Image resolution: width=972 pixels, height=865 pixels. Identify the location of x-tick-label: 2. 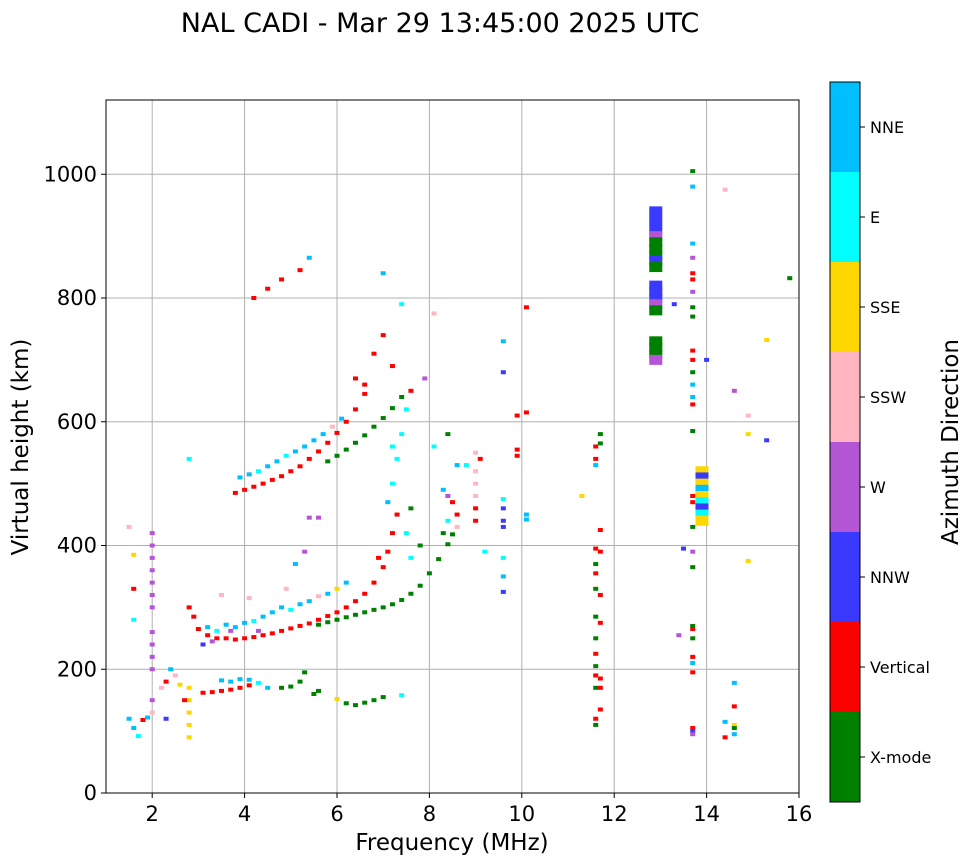
(152, 814).